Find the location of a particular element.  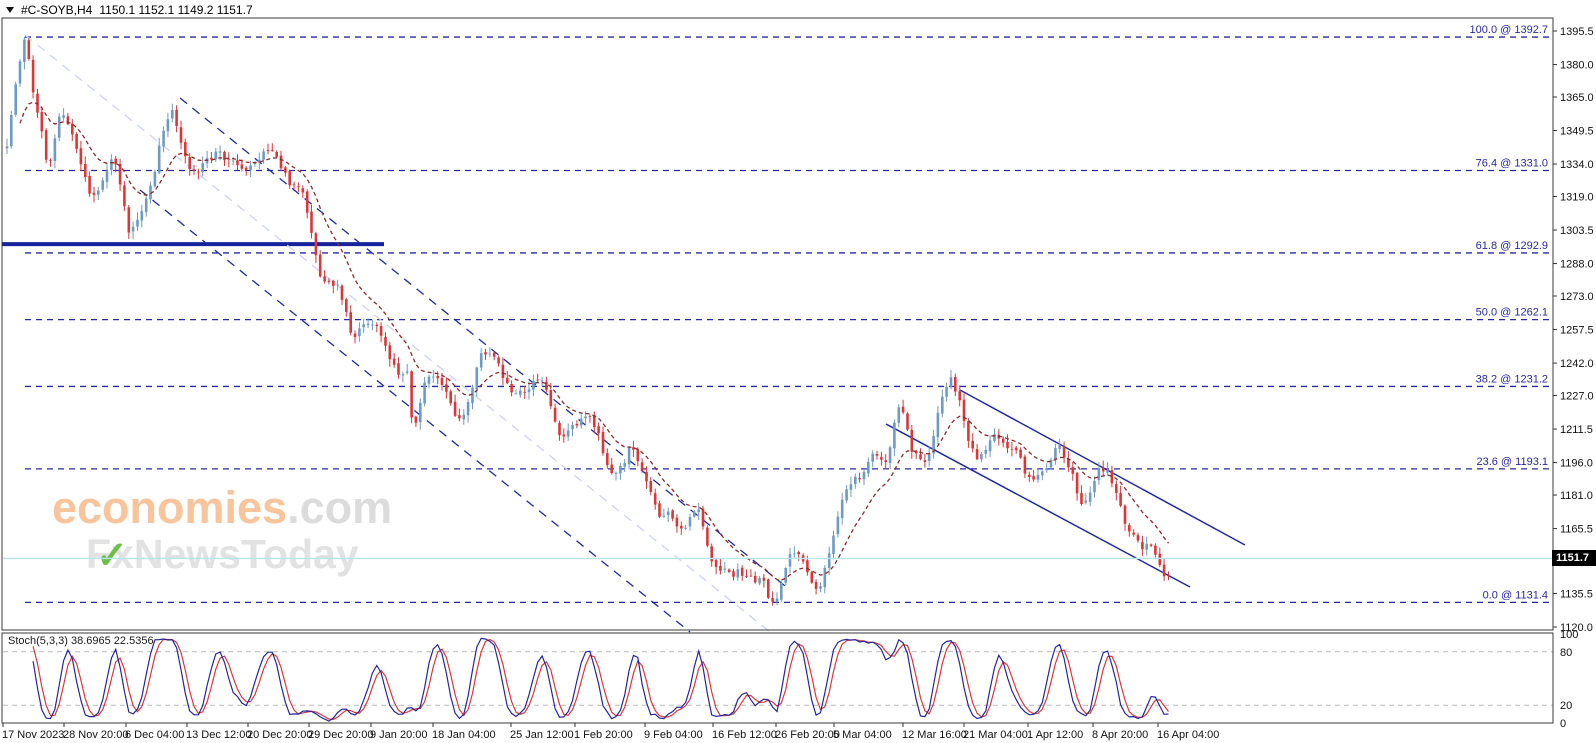

price-tick-label: 1196.0 is located at coordinates (1576, 464).